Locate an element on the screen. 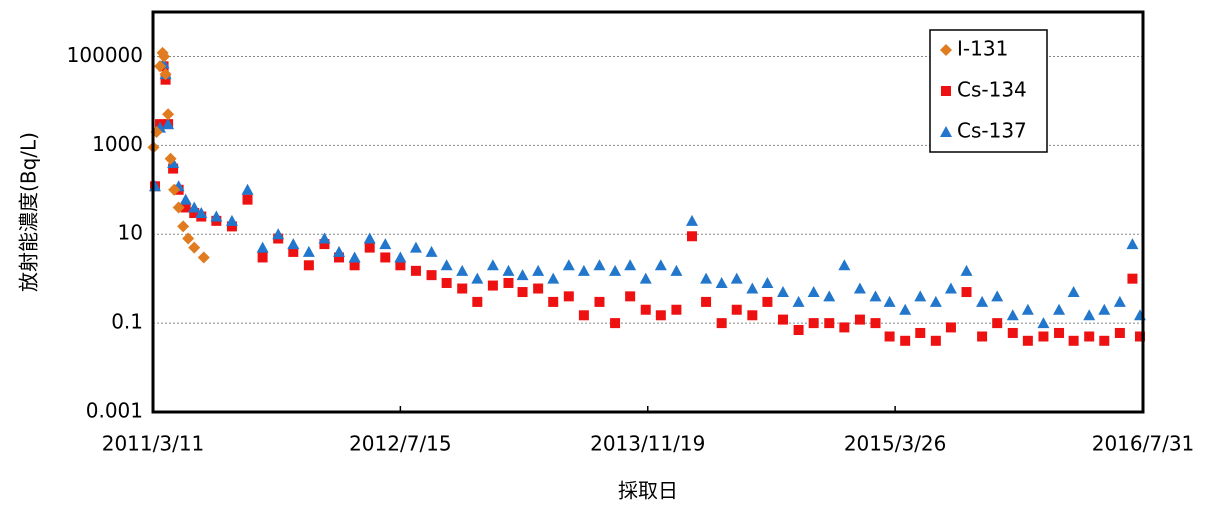 Image resolution: width=1216 pixels, height=517 pixels. x-tick-label: 2011/3/11 is located at coordinates (153, 444).